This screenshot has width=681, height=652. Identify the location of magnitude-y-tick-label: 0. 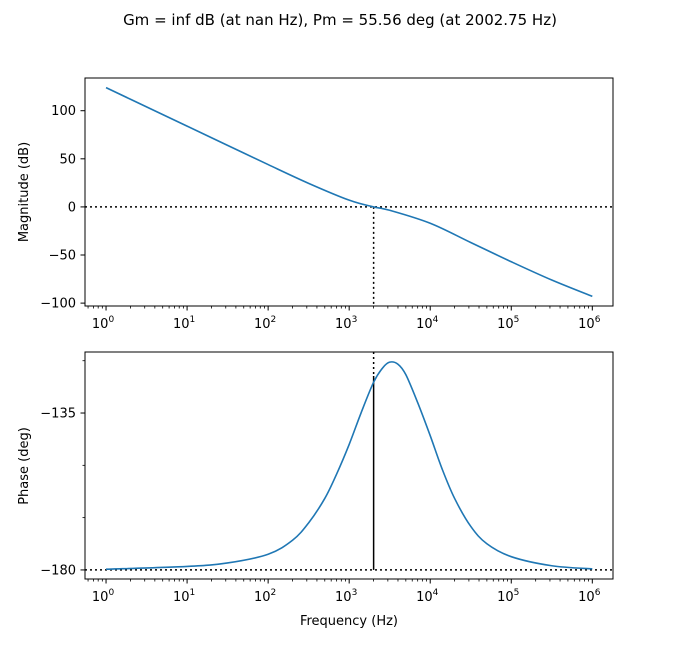
(72, 207).